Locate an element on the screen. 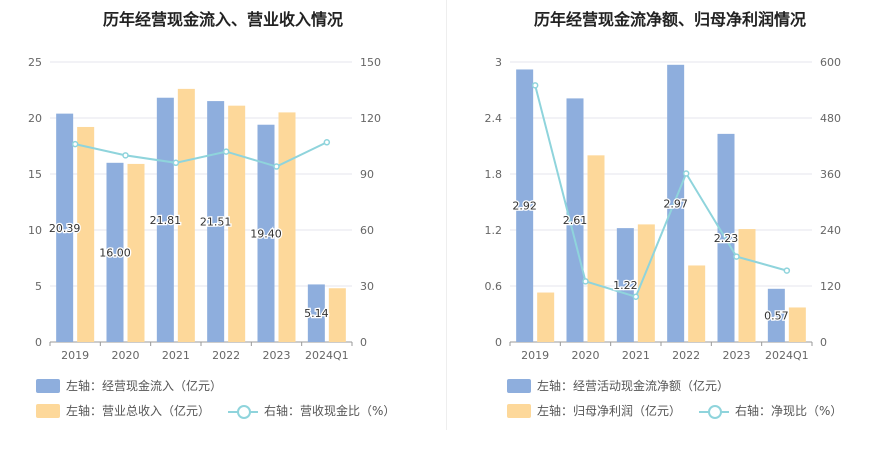 The height and width of the screenshot is (458, 893). bar-data-label: 2.23 is located at coordinates (726, 238).